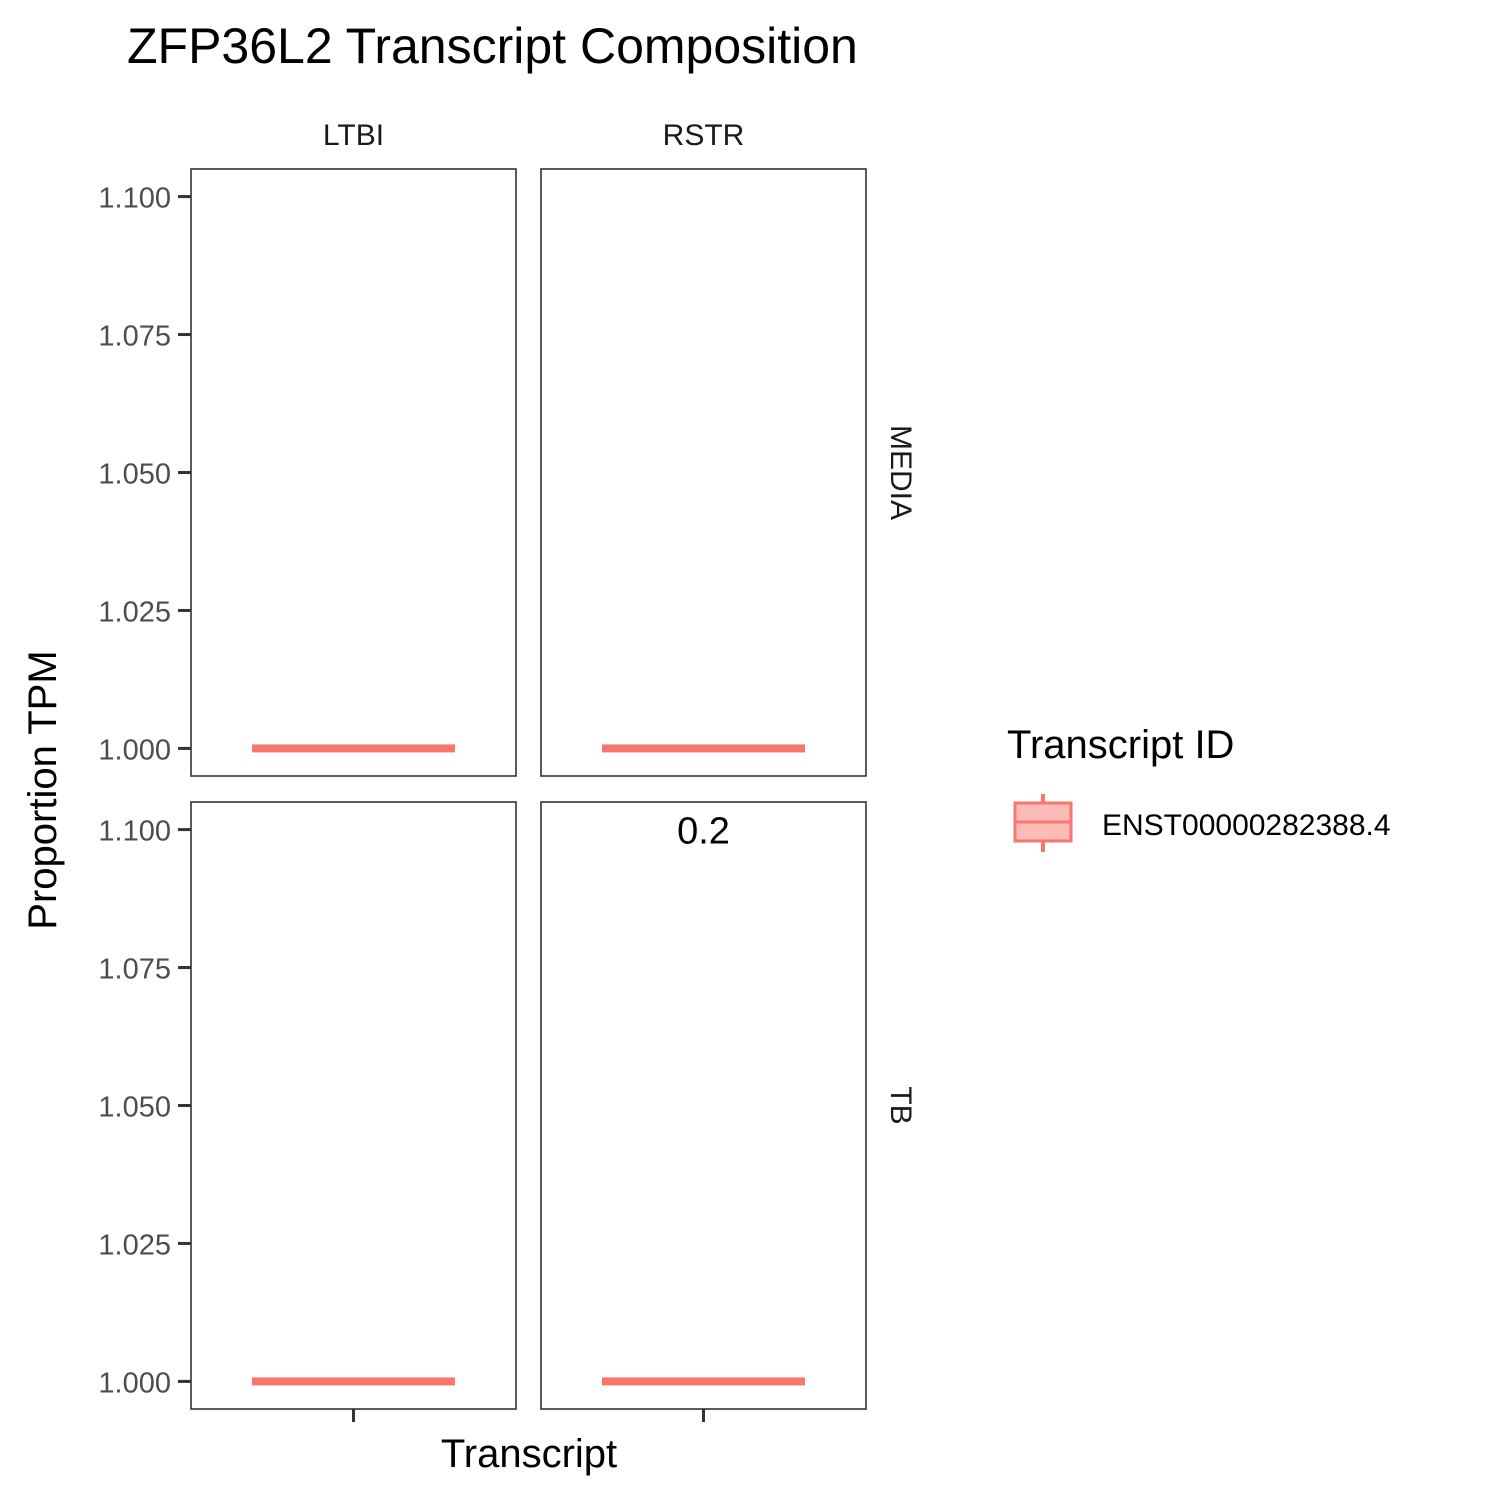 Image resolution: width=1500 pixels, height=1500 pixels. Describe the element at coordinates (703, 472) in the screenshot. I see `panel-rstr-media` at that location.